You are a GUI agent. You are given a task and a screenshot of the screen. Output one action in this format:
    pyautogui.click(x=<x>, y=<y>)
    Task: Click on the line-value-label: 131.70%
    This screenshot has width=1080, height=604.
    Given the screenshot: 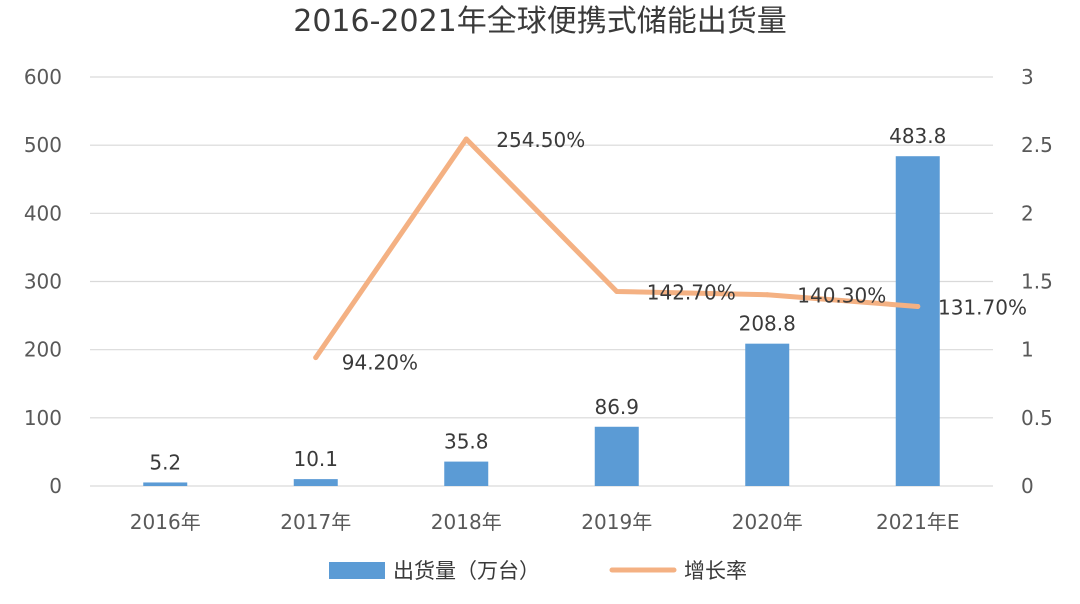 What is the action you would take?
    pyautogui.click(x=982, y=307)
    